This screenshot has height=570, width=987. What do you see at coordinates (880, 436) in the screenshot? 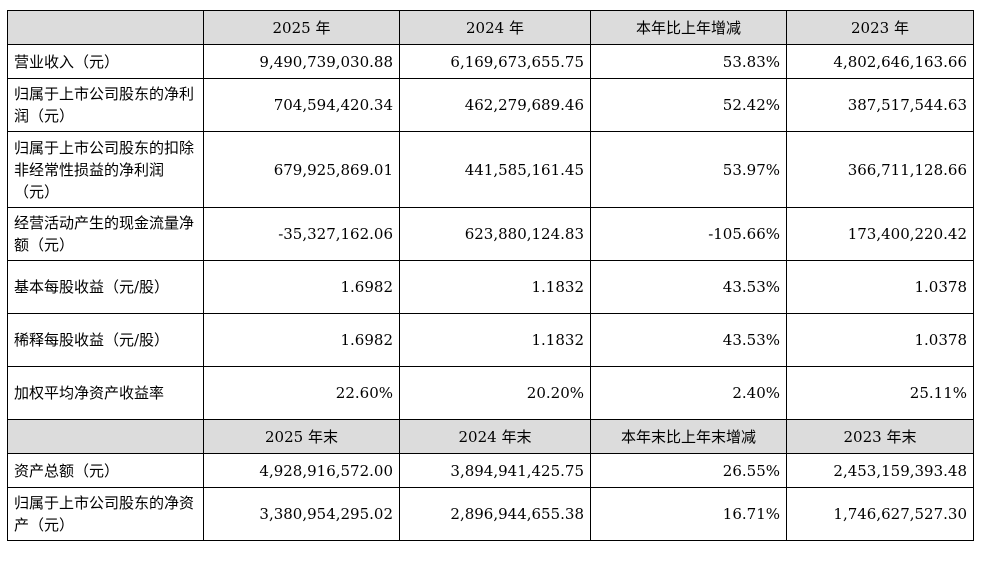
I see `header-cell-2023-end: 2023 年末` at bounding box center [880, 436].